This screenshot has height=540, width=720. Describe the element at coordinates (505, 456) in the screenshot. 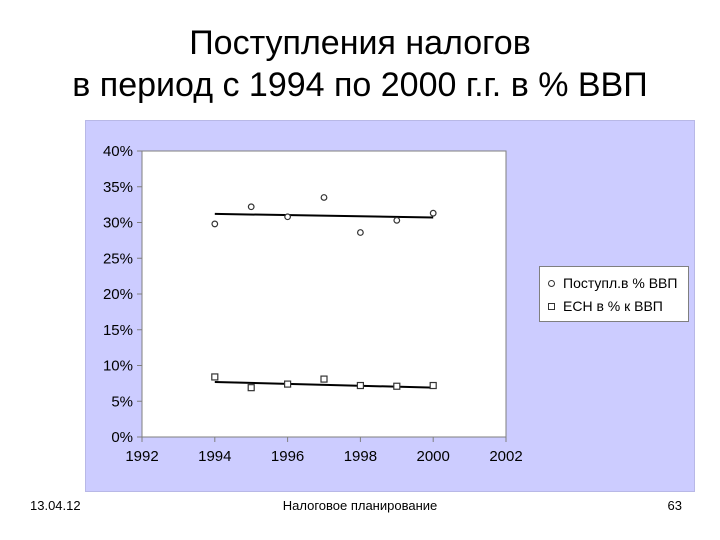

I see `x-tick-label: 2002` at that location.